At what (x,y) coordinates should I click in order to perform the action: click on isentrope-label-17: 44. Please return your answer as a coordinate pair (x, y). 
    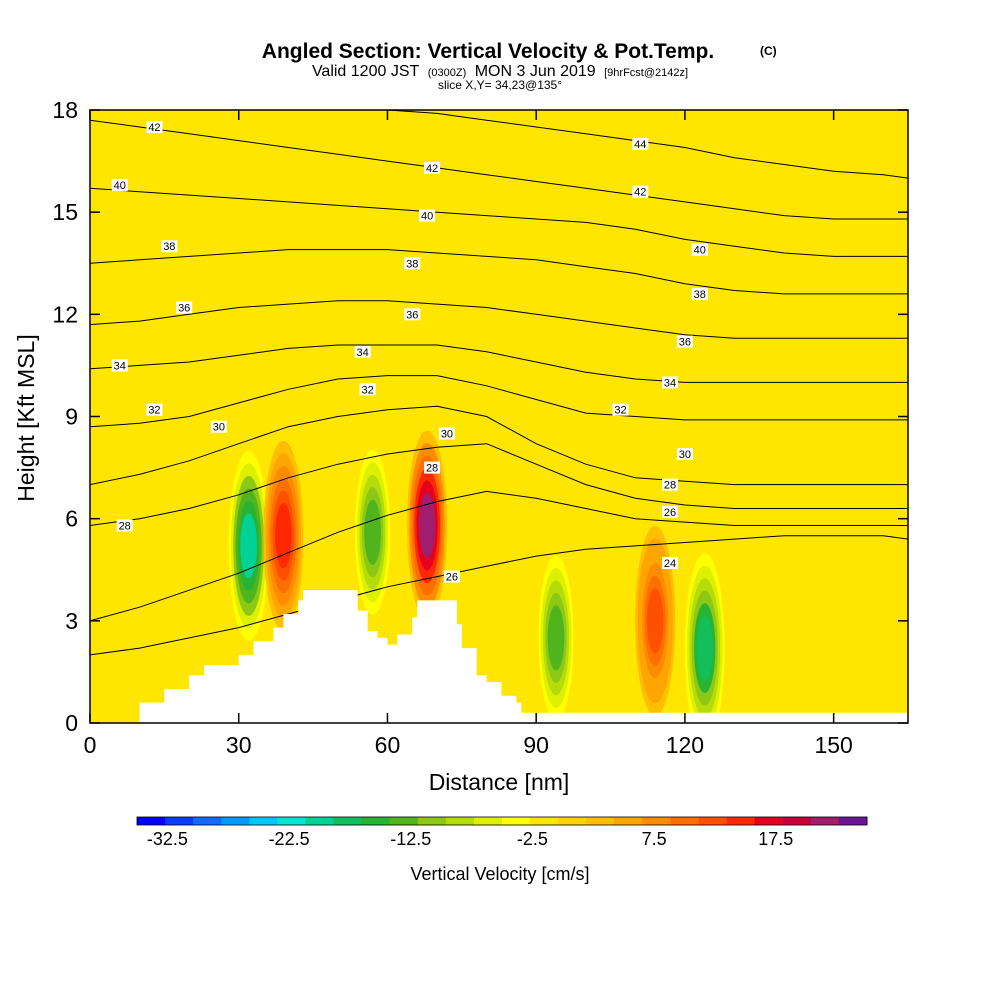
    Looking at the image, I should click on (640, 144).